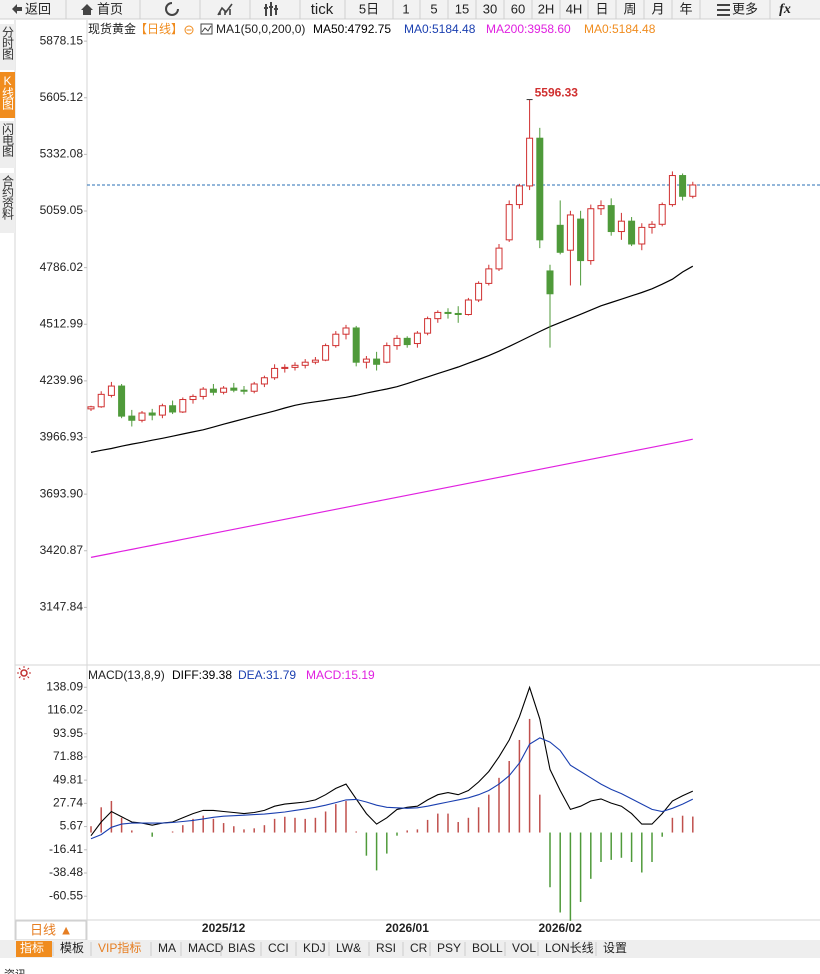 Image resolution: width=820 pixels, height=974 pixels. Describe the element at coordinates (785, 9) in the screenshot. I see `toolbar-button: fx` at that location.